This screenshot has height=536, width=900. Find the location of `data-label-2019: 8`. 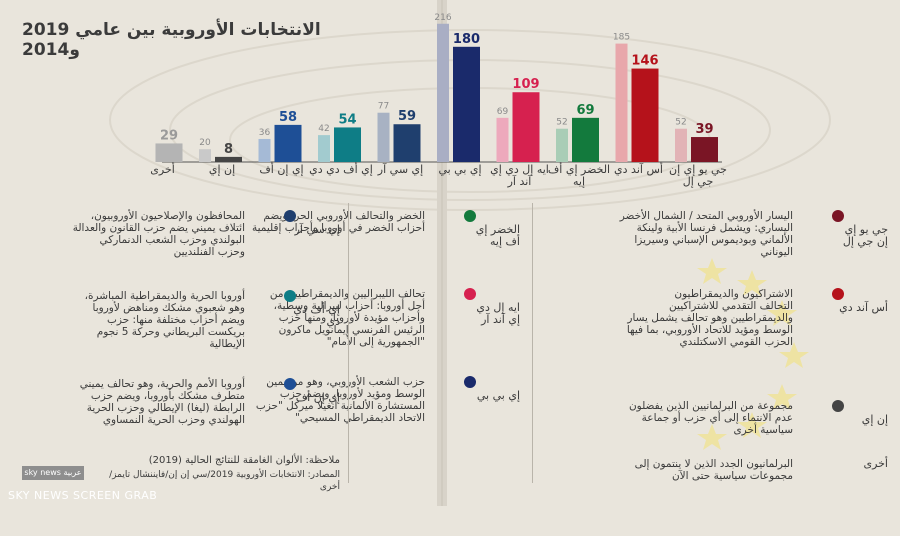

data-label-2019: 8 is located at coordinates (228, 149).